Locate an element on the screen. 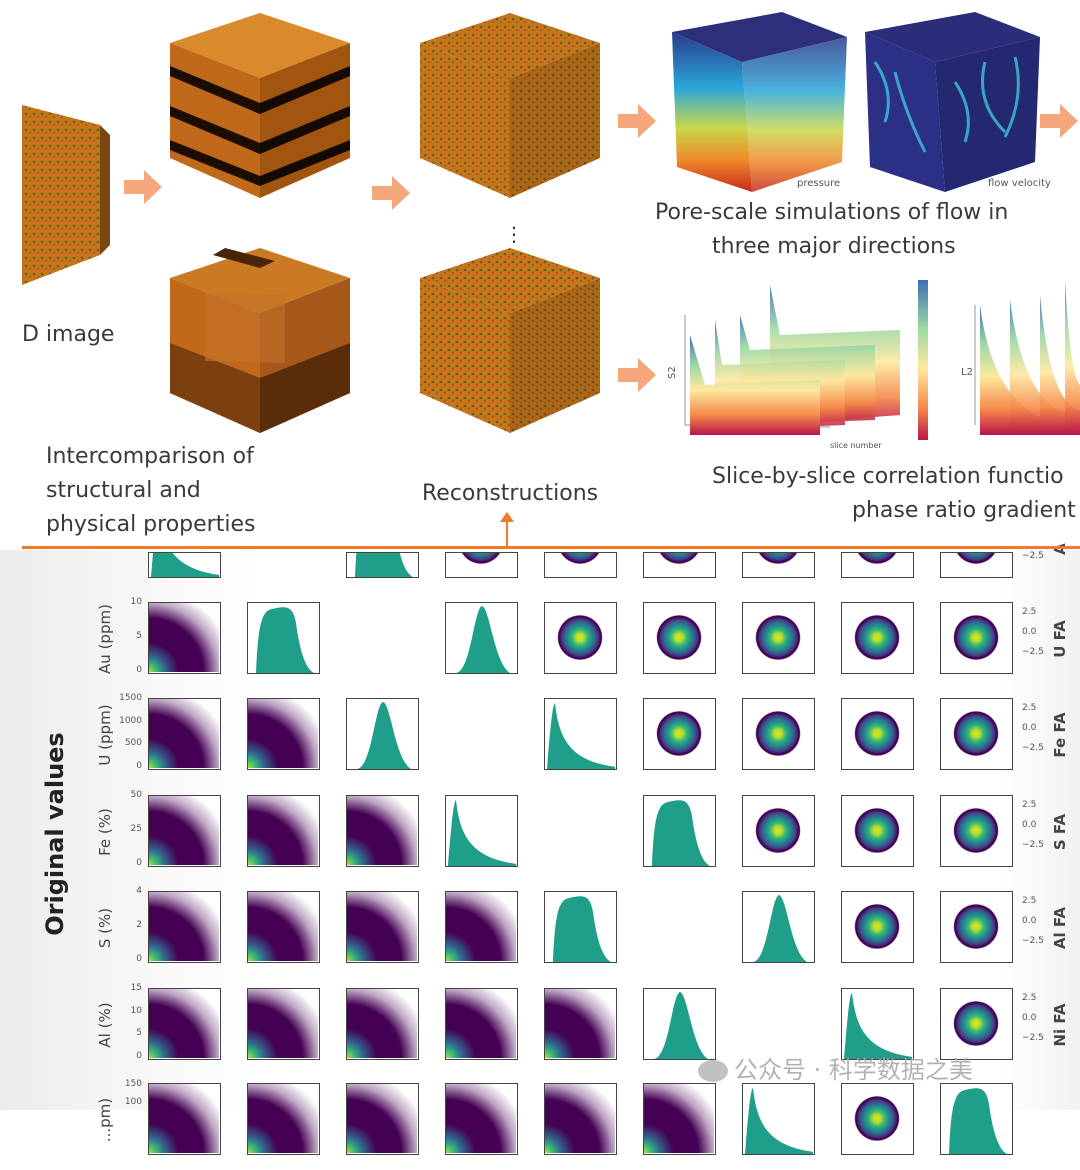 The height and width of the screenshot is (1170, 1080). reconstructions-caption: Reconstructions is located at coordinates (510, 493).